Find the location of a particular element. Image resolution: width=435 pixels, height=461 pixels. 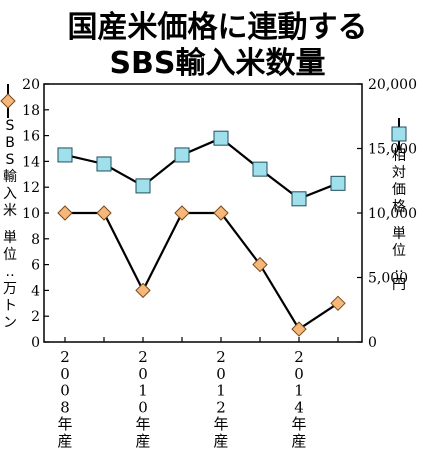

right-tick-label: 20,000 is located at coordinates (392, 85).